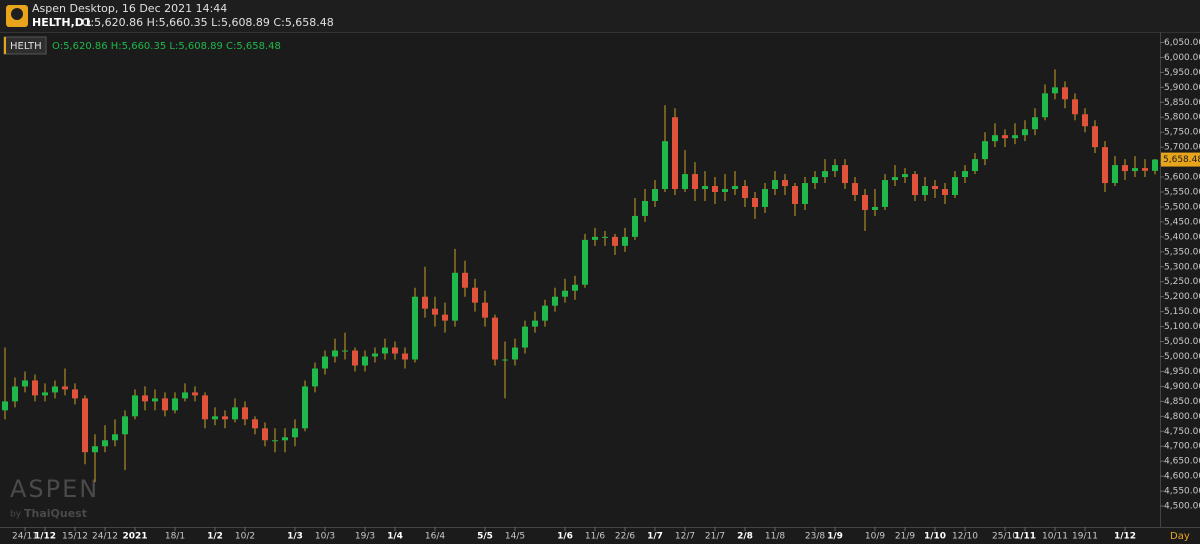  What do you see at coordinates (1182, 417) in the screenshot?
I see `y-tick-label: 4,800.00` at bounding box center [1182, 417].